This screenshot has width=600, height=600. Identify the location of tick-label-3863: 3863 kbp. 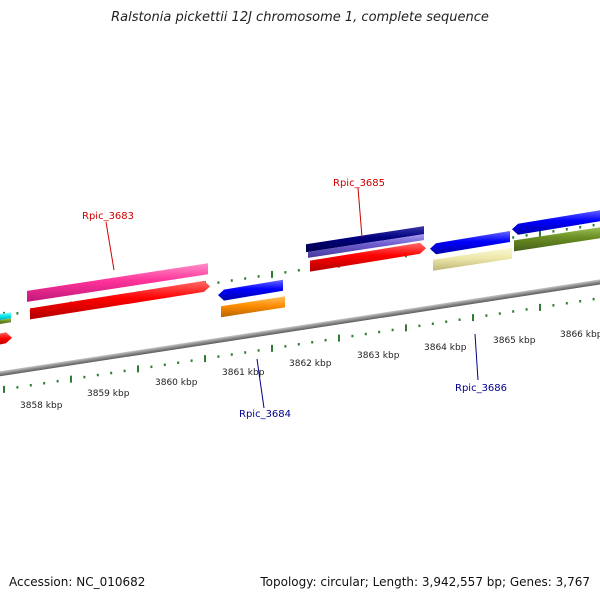
(378, 356).